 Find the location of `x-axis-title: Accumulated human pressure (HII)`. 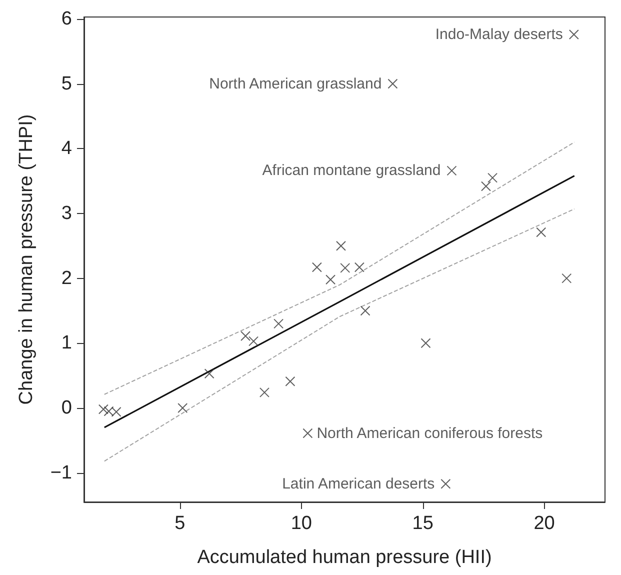

x-axis-title: Accumulated human pressure (HII) is located at coordinates (344, 557).